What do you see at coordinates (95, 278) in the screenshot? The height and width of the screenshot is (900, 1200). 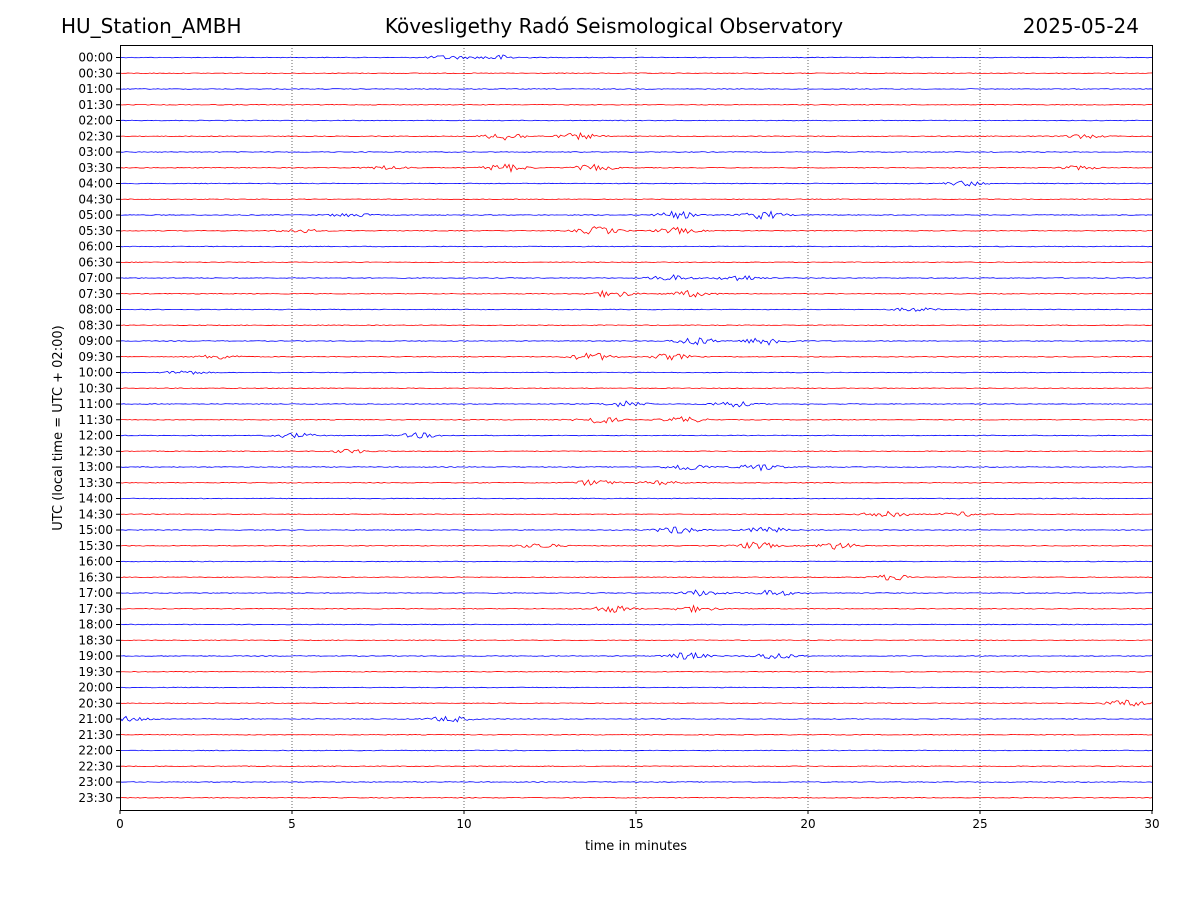 I see `y-tick-label: 07:00` at bounding box center [95, 278].